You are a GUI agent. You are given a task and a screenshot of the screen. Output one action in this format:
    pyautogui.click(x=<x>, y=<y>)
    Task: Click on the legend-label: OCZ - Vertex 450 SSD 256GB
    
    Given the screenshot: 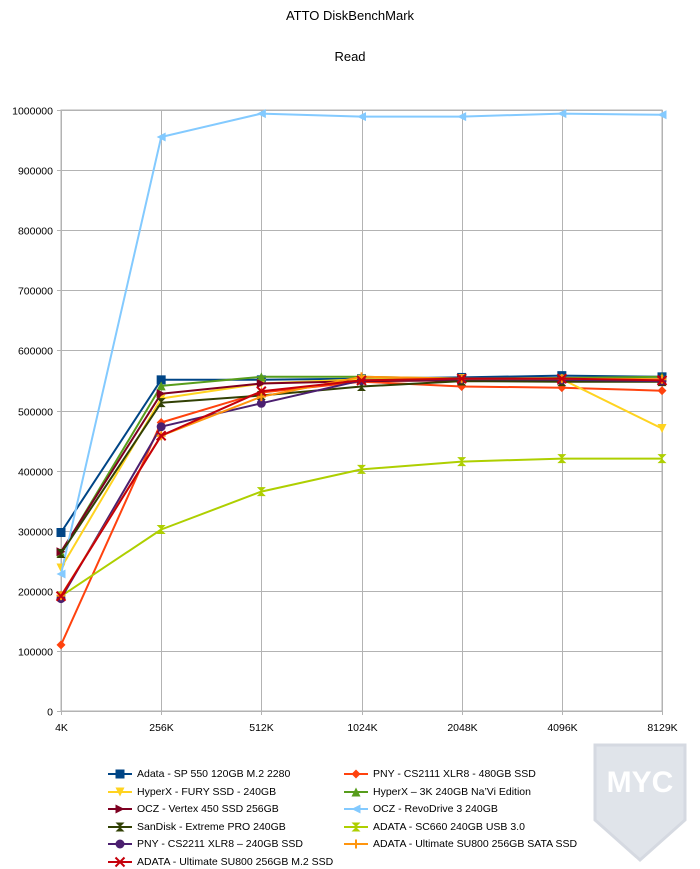 What is the action you would take?
    pyautogui.click(x=208, y=809)
    